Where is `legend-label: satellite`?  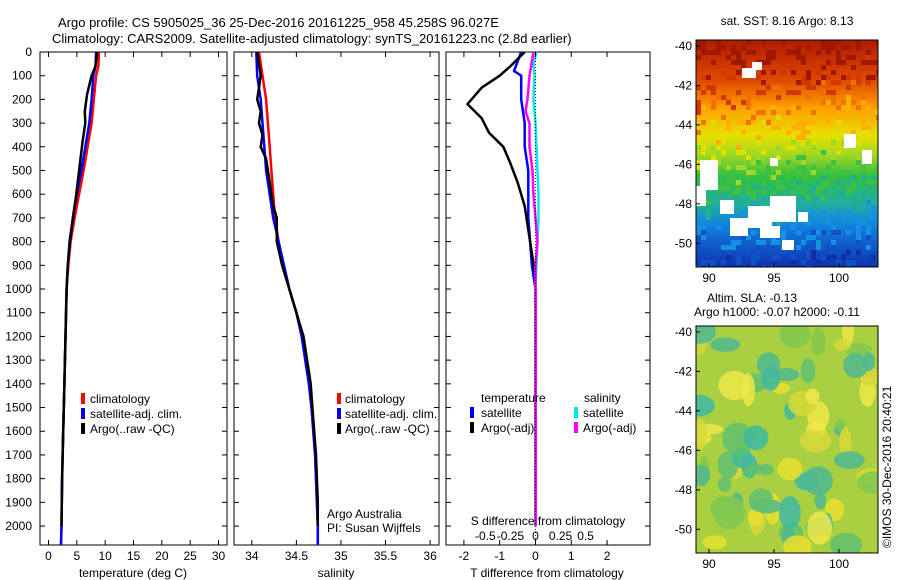
legend-label: satellite is located at coordinates (501, 413).